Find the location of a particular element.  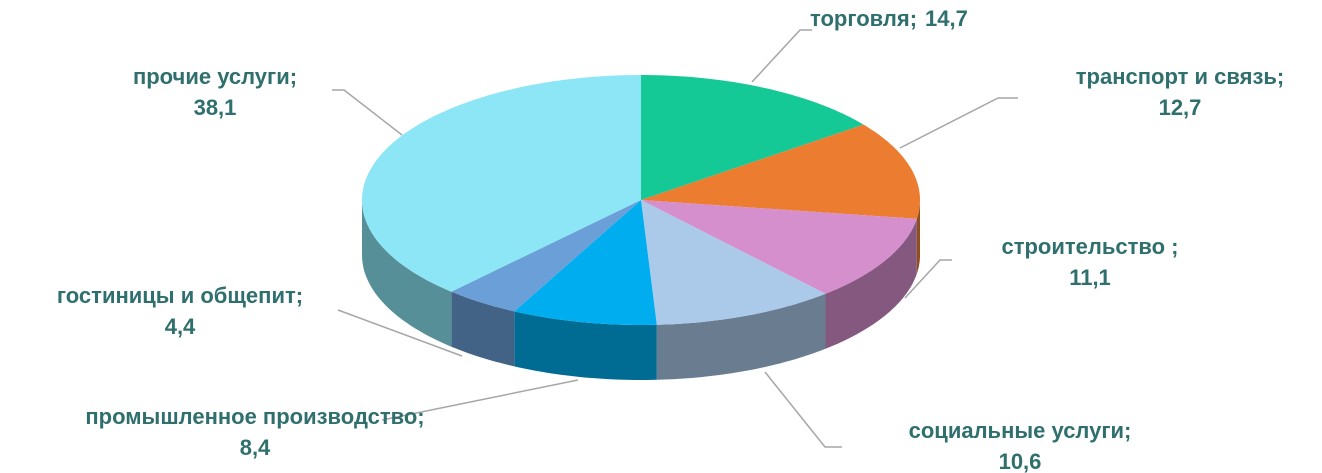

label-category: транспорт и связь; is located at coordinates (1180, 76).